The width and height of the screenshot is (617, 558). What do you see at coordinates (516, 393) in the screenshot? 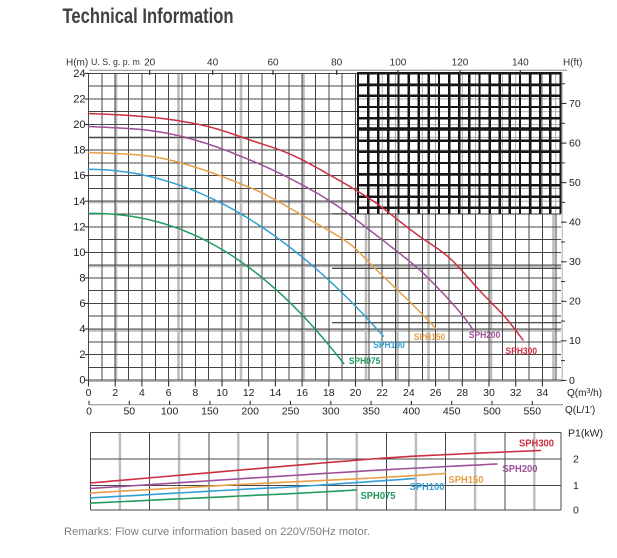
I see `svg-text: 32` at bounding box center [516, 393].